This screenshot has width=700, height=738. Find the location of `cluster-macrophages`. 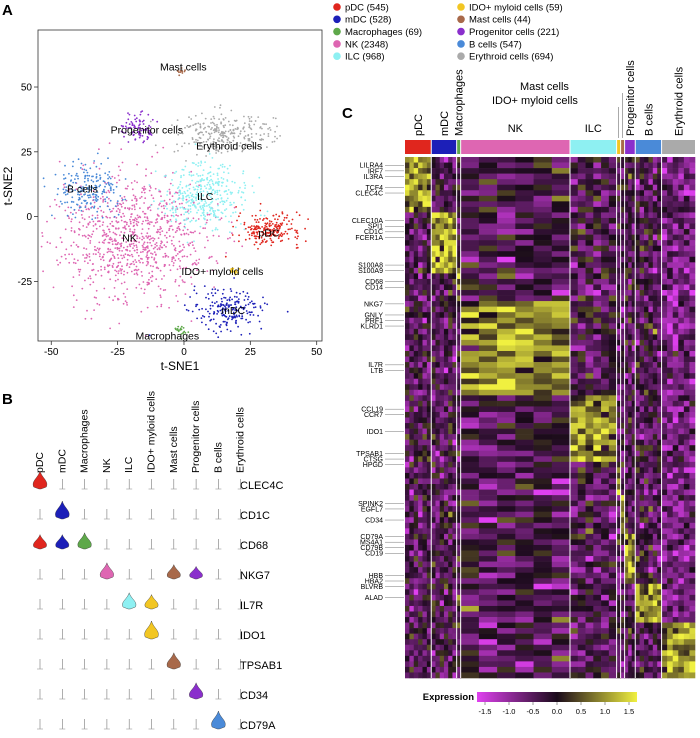

cluster-macrophages is located at coordinates (182, 332).